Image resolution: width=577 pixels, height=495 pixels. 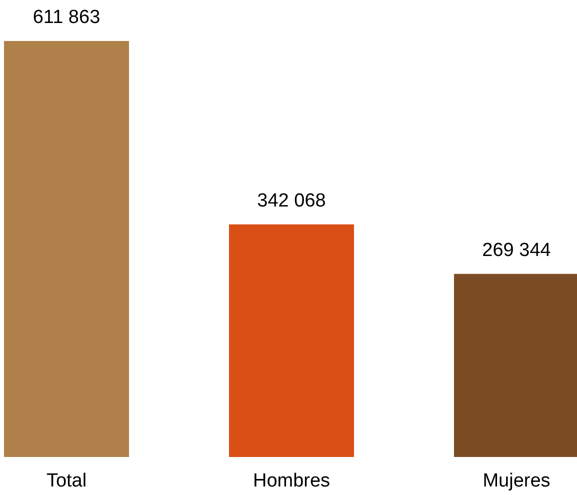 I want to click on x-tick-label: Mujeres, so click(x=516, y=481).